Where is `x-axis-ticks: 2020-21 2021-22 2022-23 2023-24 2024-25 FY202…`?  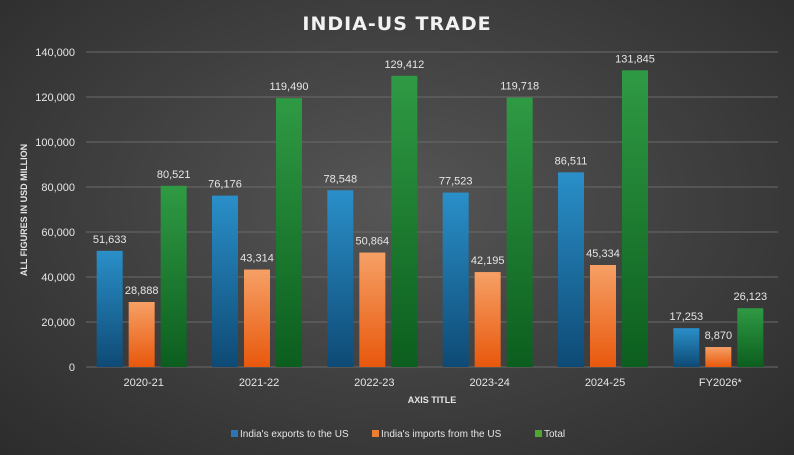
x-axis-ticks: 2020-21 2021-22 2022-23 2023-24 2024-25 FY202… is located at coordinates (432, 383).